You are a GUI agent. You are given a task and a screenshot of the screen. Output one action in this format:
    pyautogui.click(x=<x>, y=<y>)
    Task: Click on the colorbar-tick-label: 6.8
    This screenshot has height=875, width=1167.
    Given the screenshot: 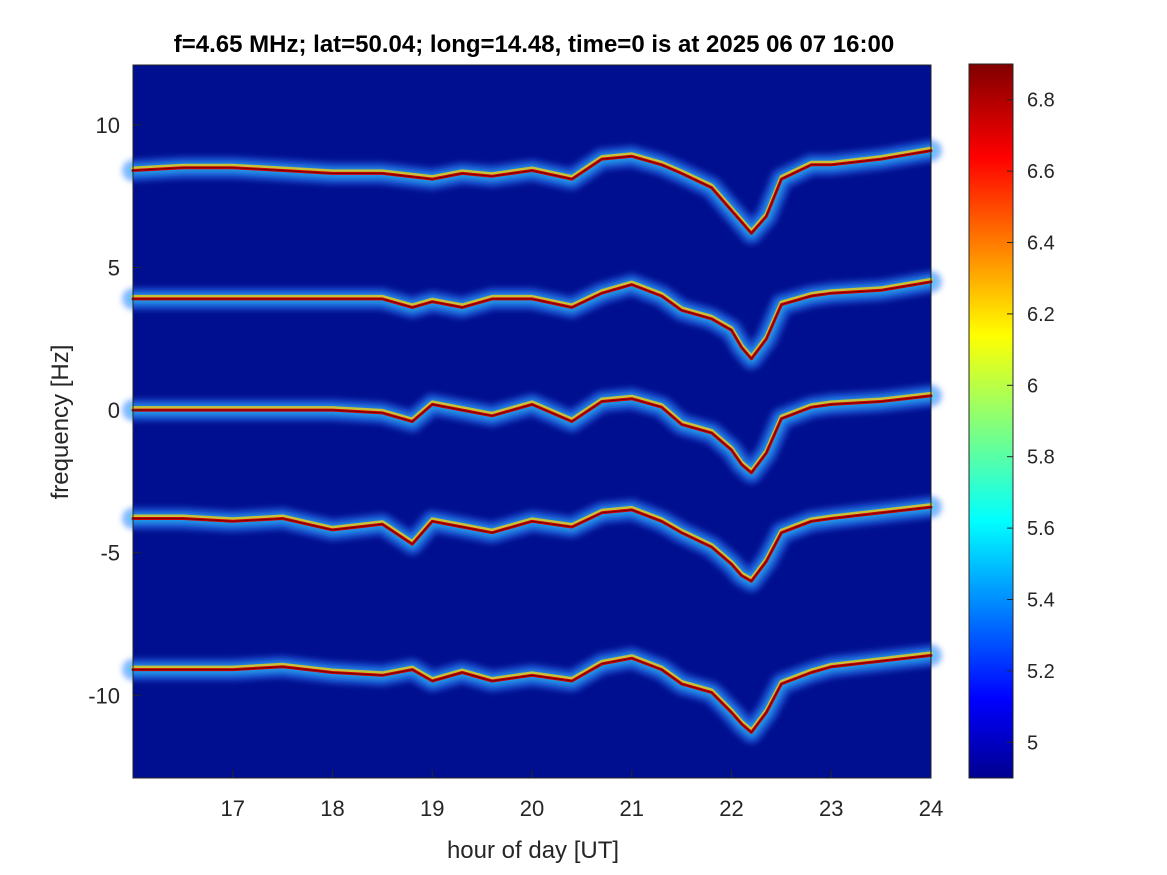 What is the action you would take?
    pyautogui.click(x=1041, y=101)
    